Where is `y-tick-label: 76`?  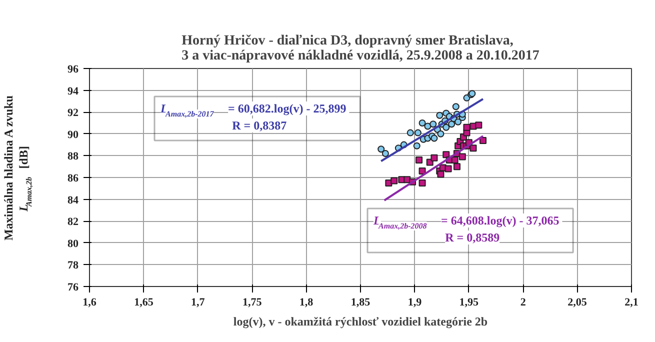 y-tick-label: 76 is located at coordinates (73, 288).